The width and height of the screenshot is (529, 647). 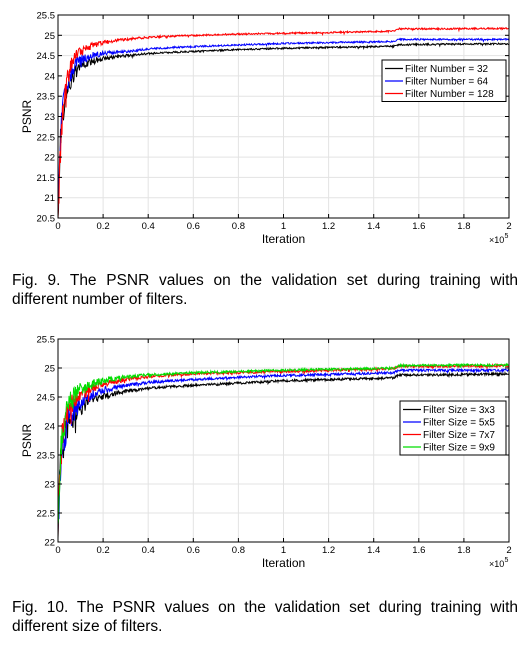 I want to click on legend-label-3: Filter Number = 128, so click(x=449, y=94).